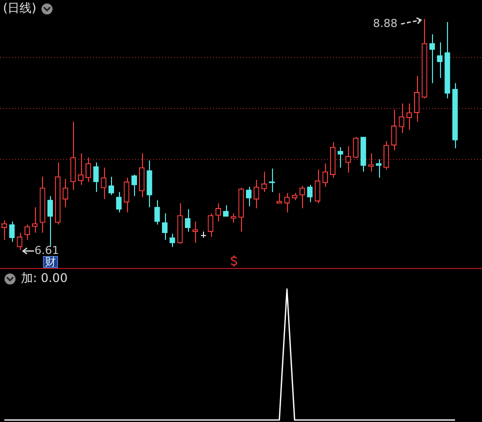 The width and height of the screenshot is (482, 422). I want to click on annotation: 6.61, so click(46, 250).